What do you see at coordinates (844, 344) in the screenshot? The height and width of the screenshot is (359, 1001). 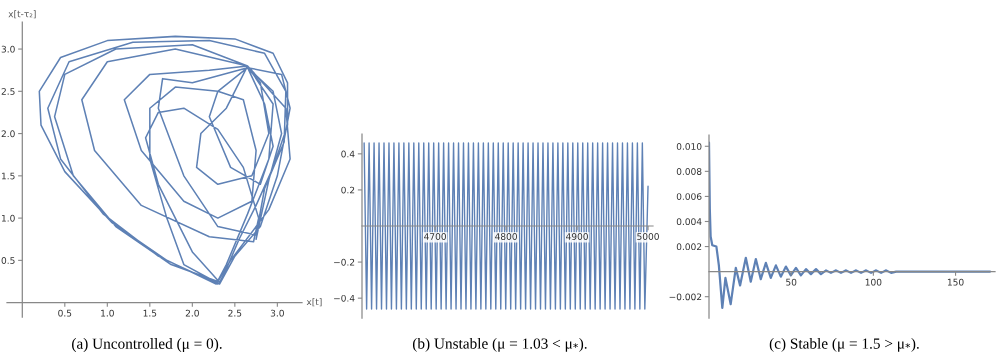 I see `text: (c) Stable (μ = 1.5 > μ$_{*}$).` at bounding box center [844, 344].